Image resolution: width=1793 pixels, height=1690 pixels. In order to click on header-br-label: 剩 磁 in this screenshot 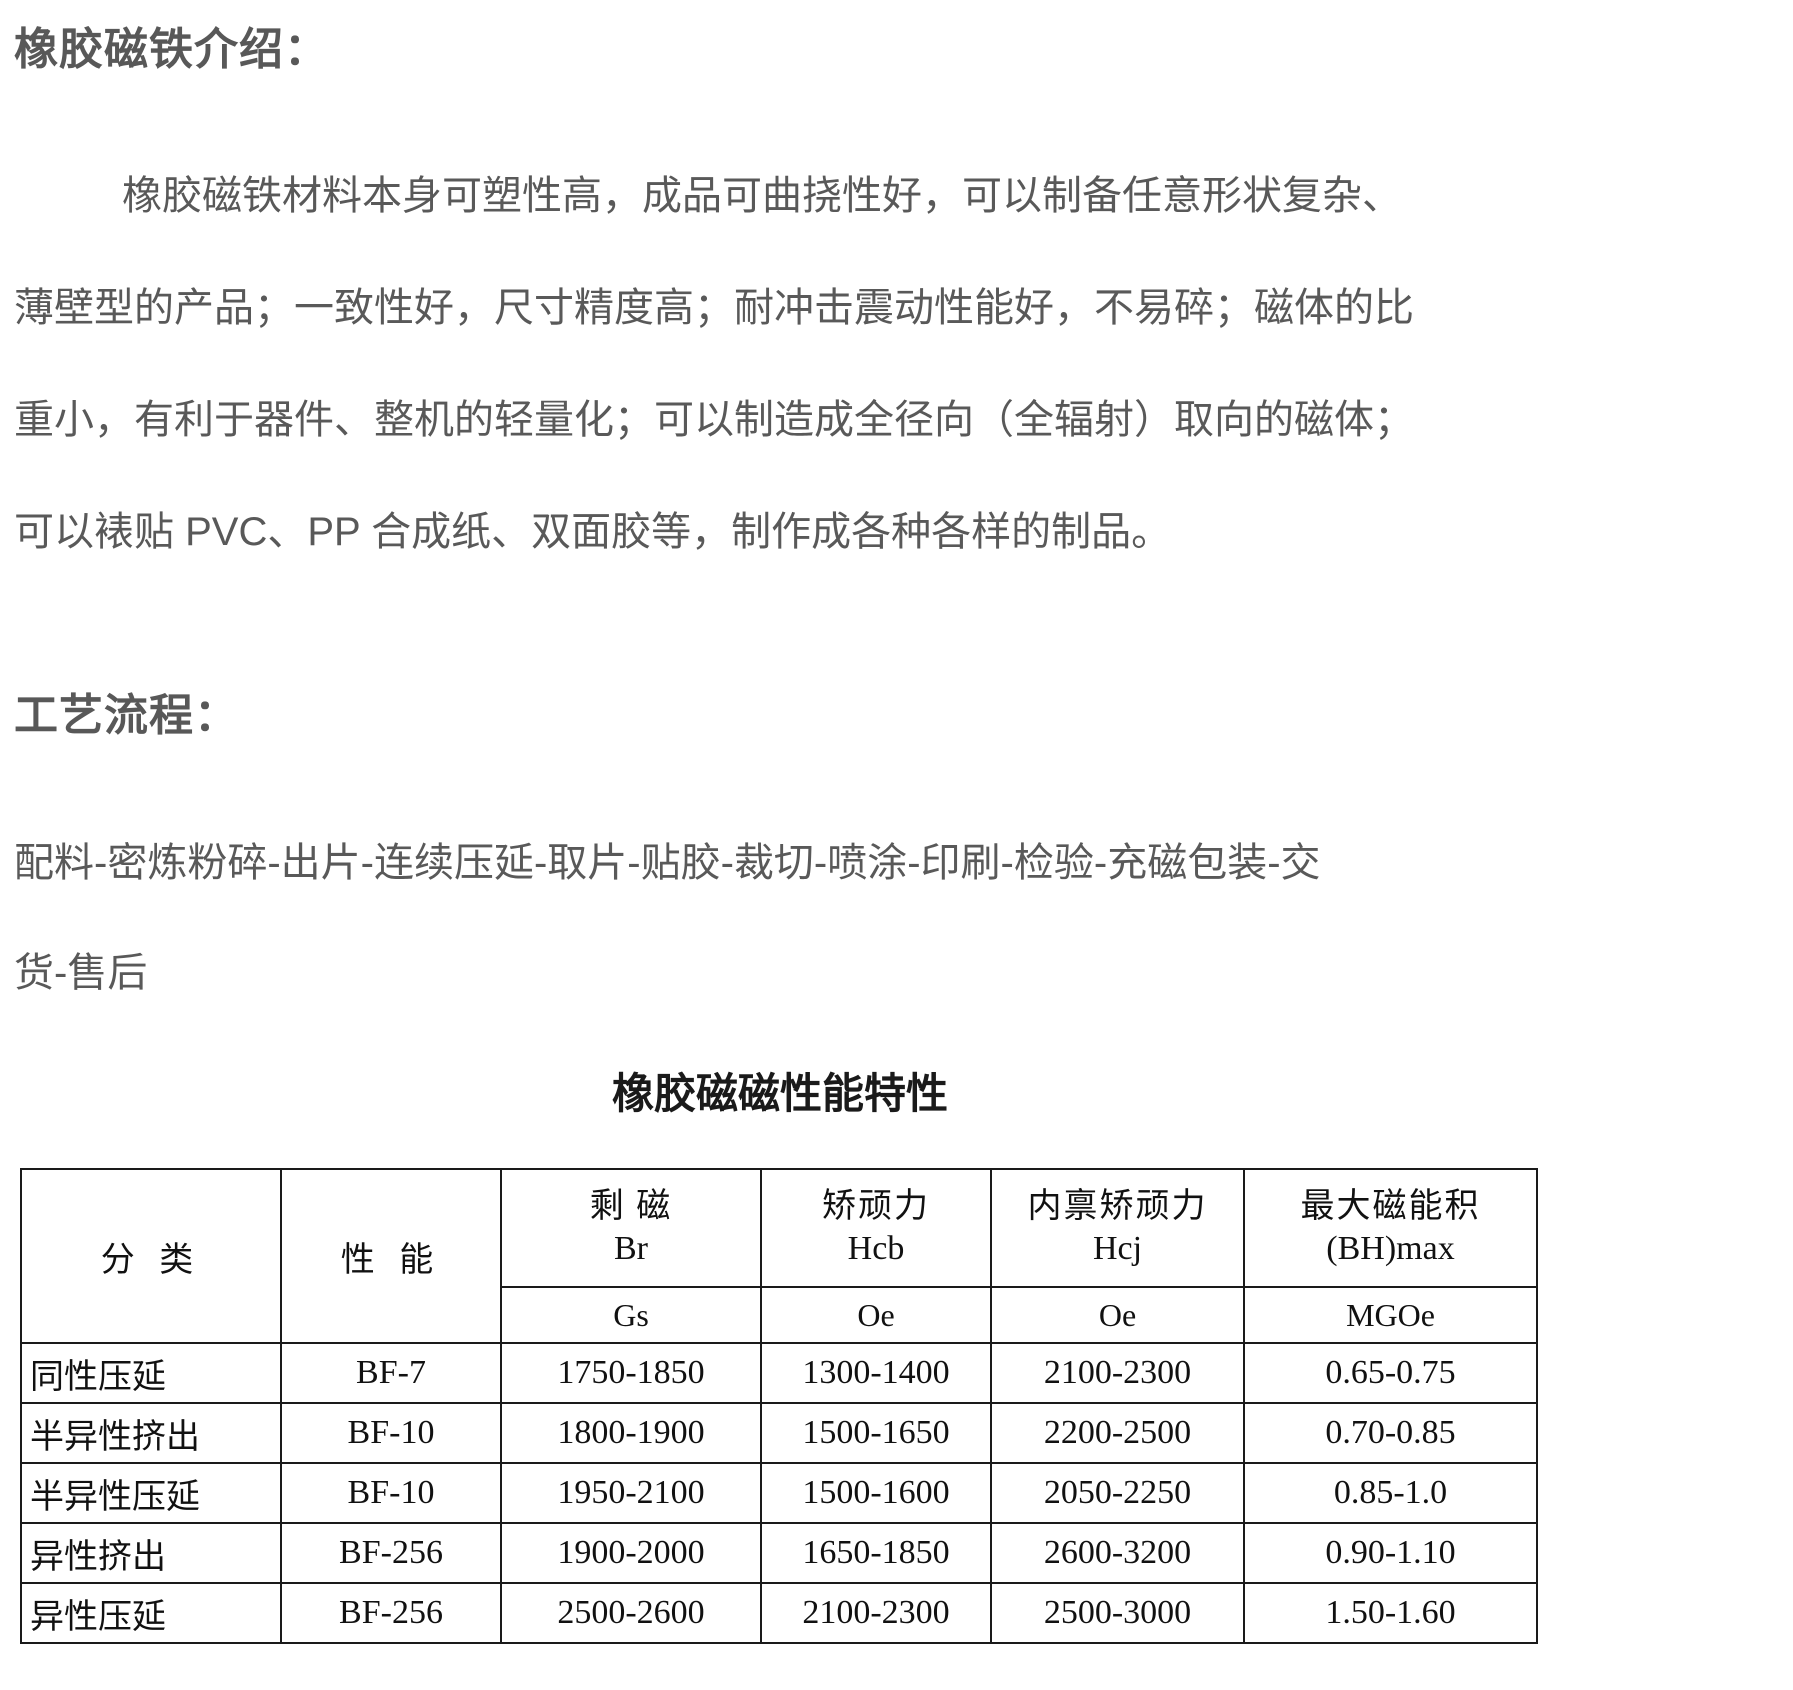, I will do `click(631, 1206)`.